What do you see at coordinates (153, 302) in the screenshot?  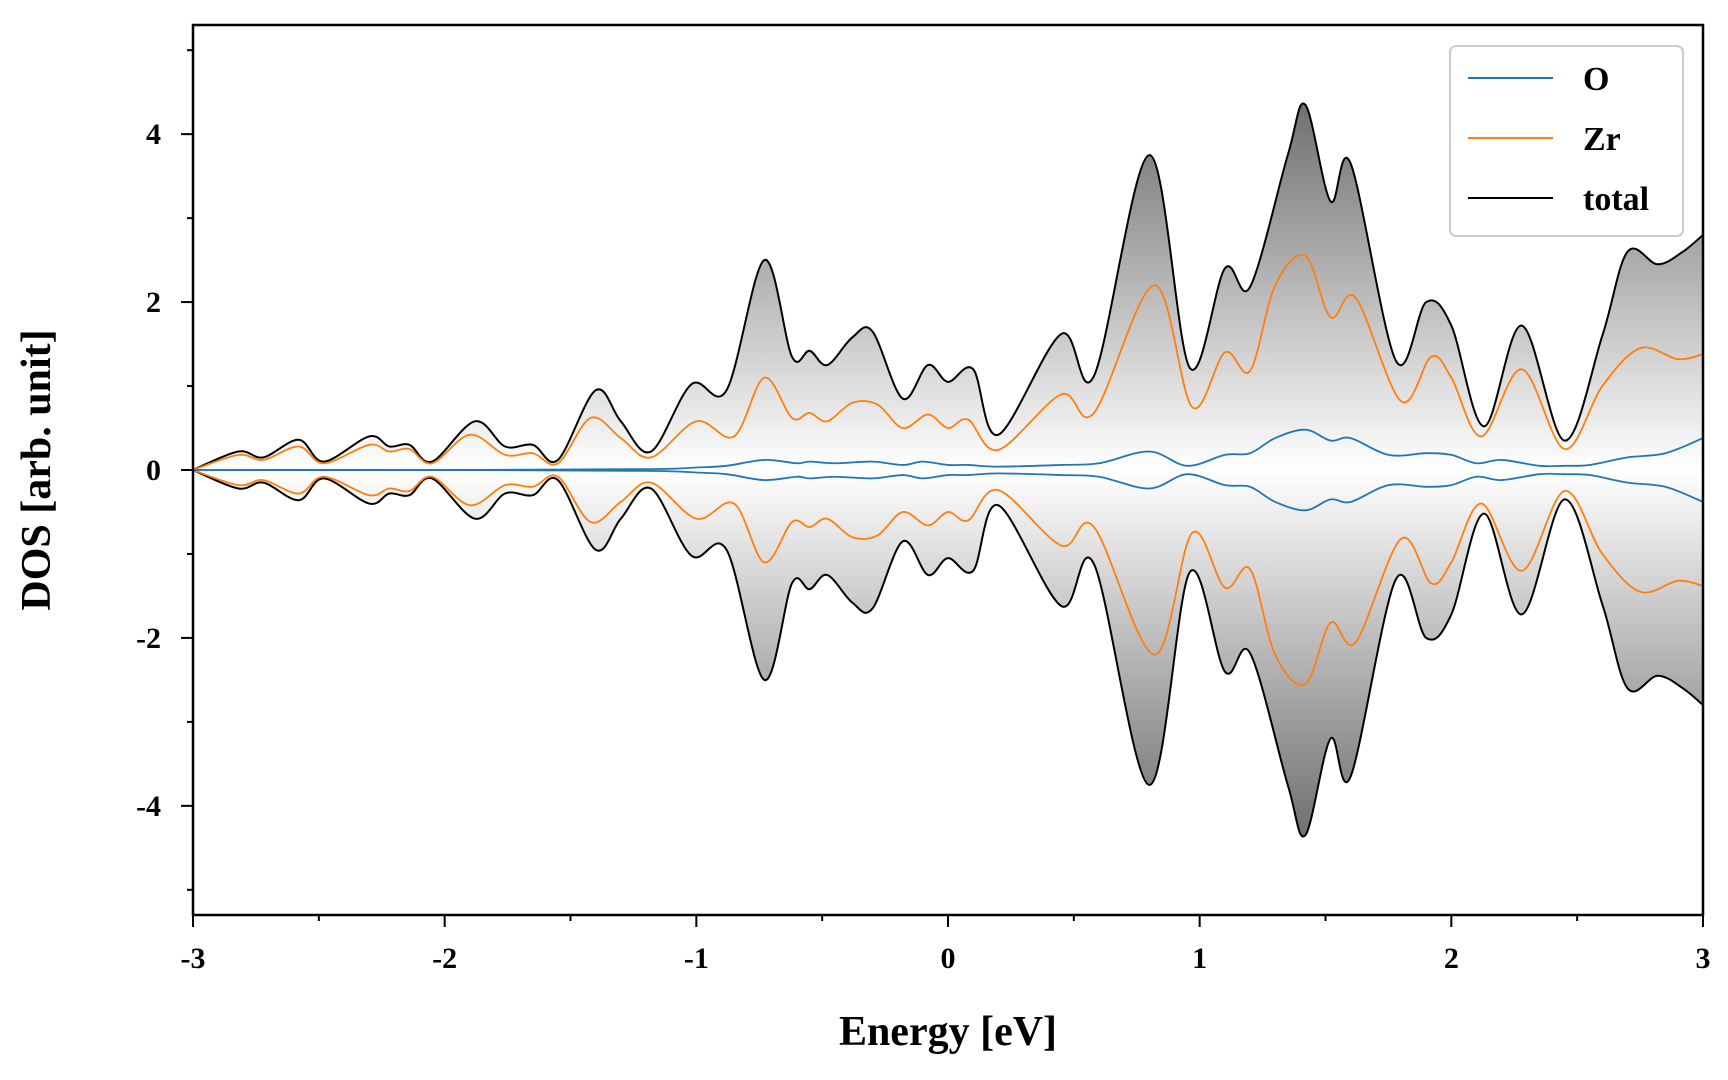 I see `y-tick-label: 2` at bounding box center [153, 302].